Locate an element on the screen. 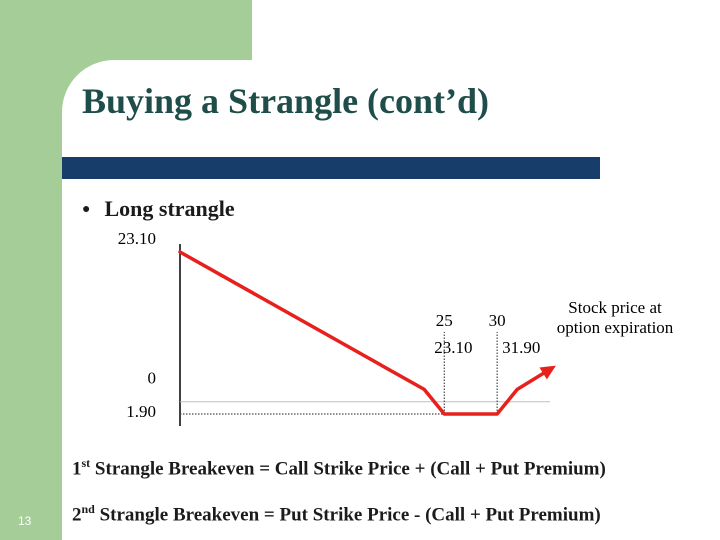 This screenshot has height=540, width=720. x-axis-label: Stock price at is located at coordinates (615, 307).